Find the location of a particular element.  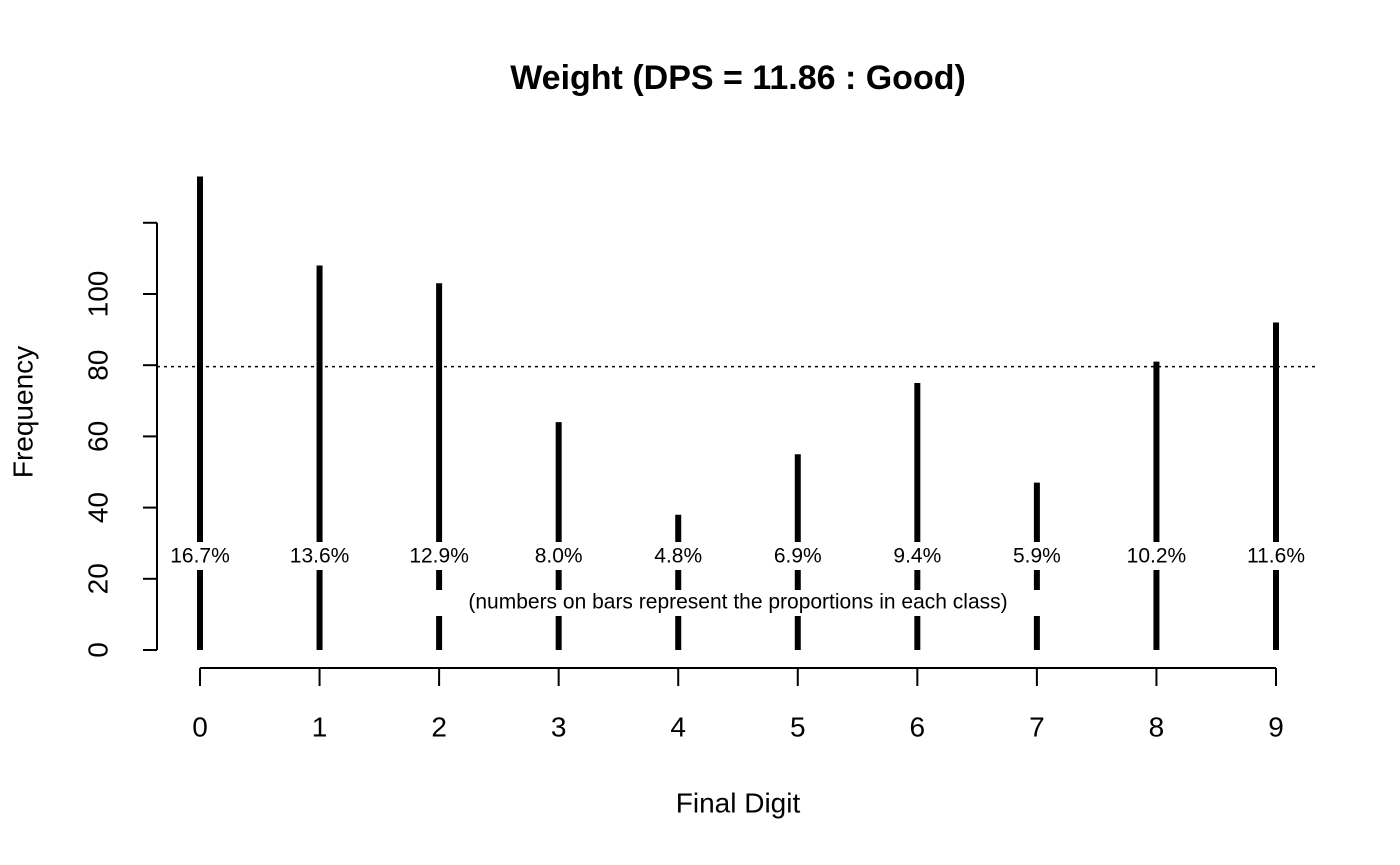

x-tick-label: 4 is located at coordinates (678, 726).